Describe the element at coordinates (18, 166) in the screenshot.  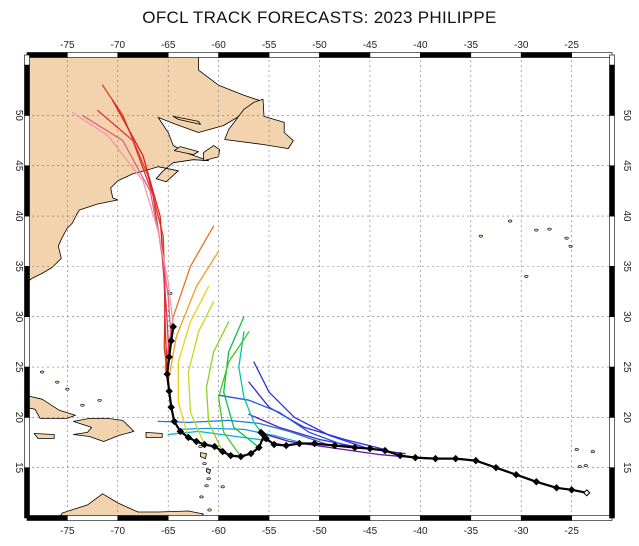
I see `latitude-label-left: 45` at that location.